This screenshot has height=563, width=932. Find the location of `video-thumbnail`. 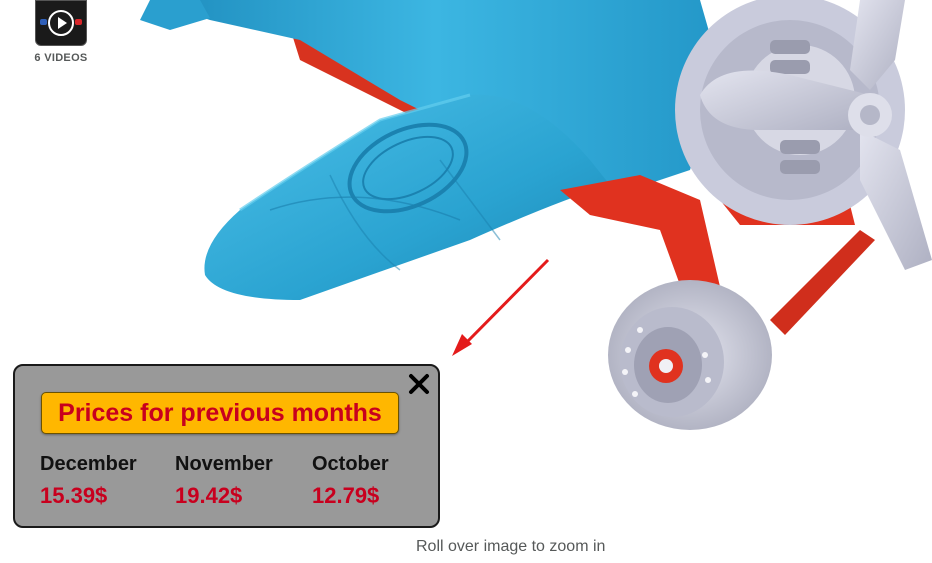

video-thumbnail is located at coordinates (61, 23).